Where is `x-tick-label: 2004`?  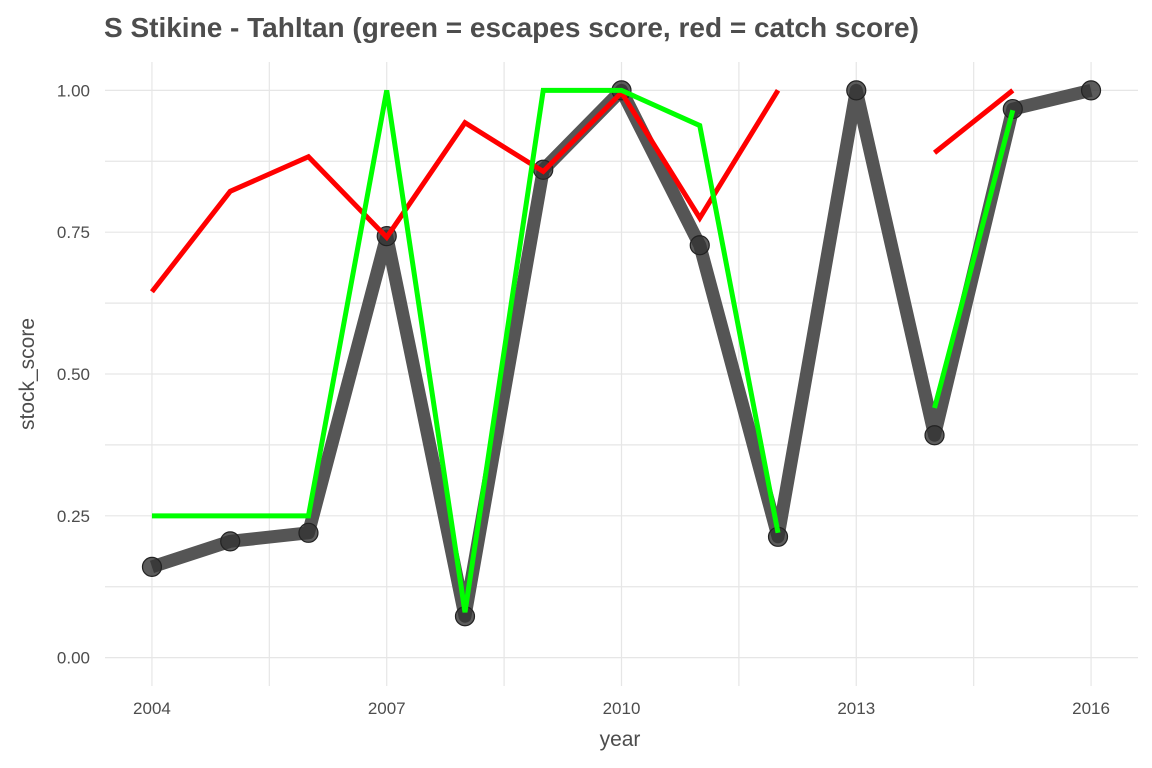
x-tick-label: 2004 is located at coordinates (152, 708).